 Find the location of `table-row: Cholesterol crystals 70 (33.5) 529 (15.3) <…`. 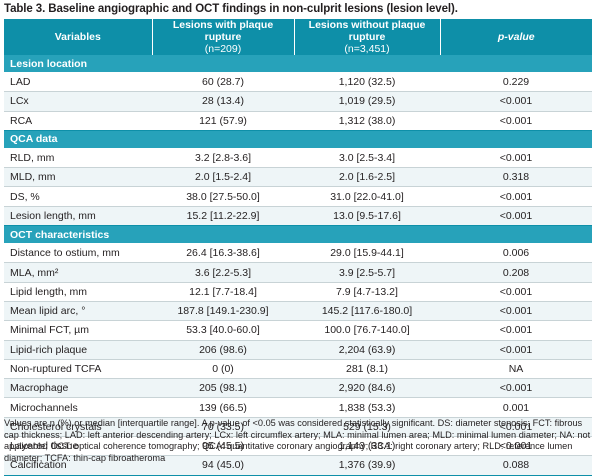

table-row: Cholesterol crystals 70 (33.5) 529 (15.3) <… is located at coordinates (298, 427).